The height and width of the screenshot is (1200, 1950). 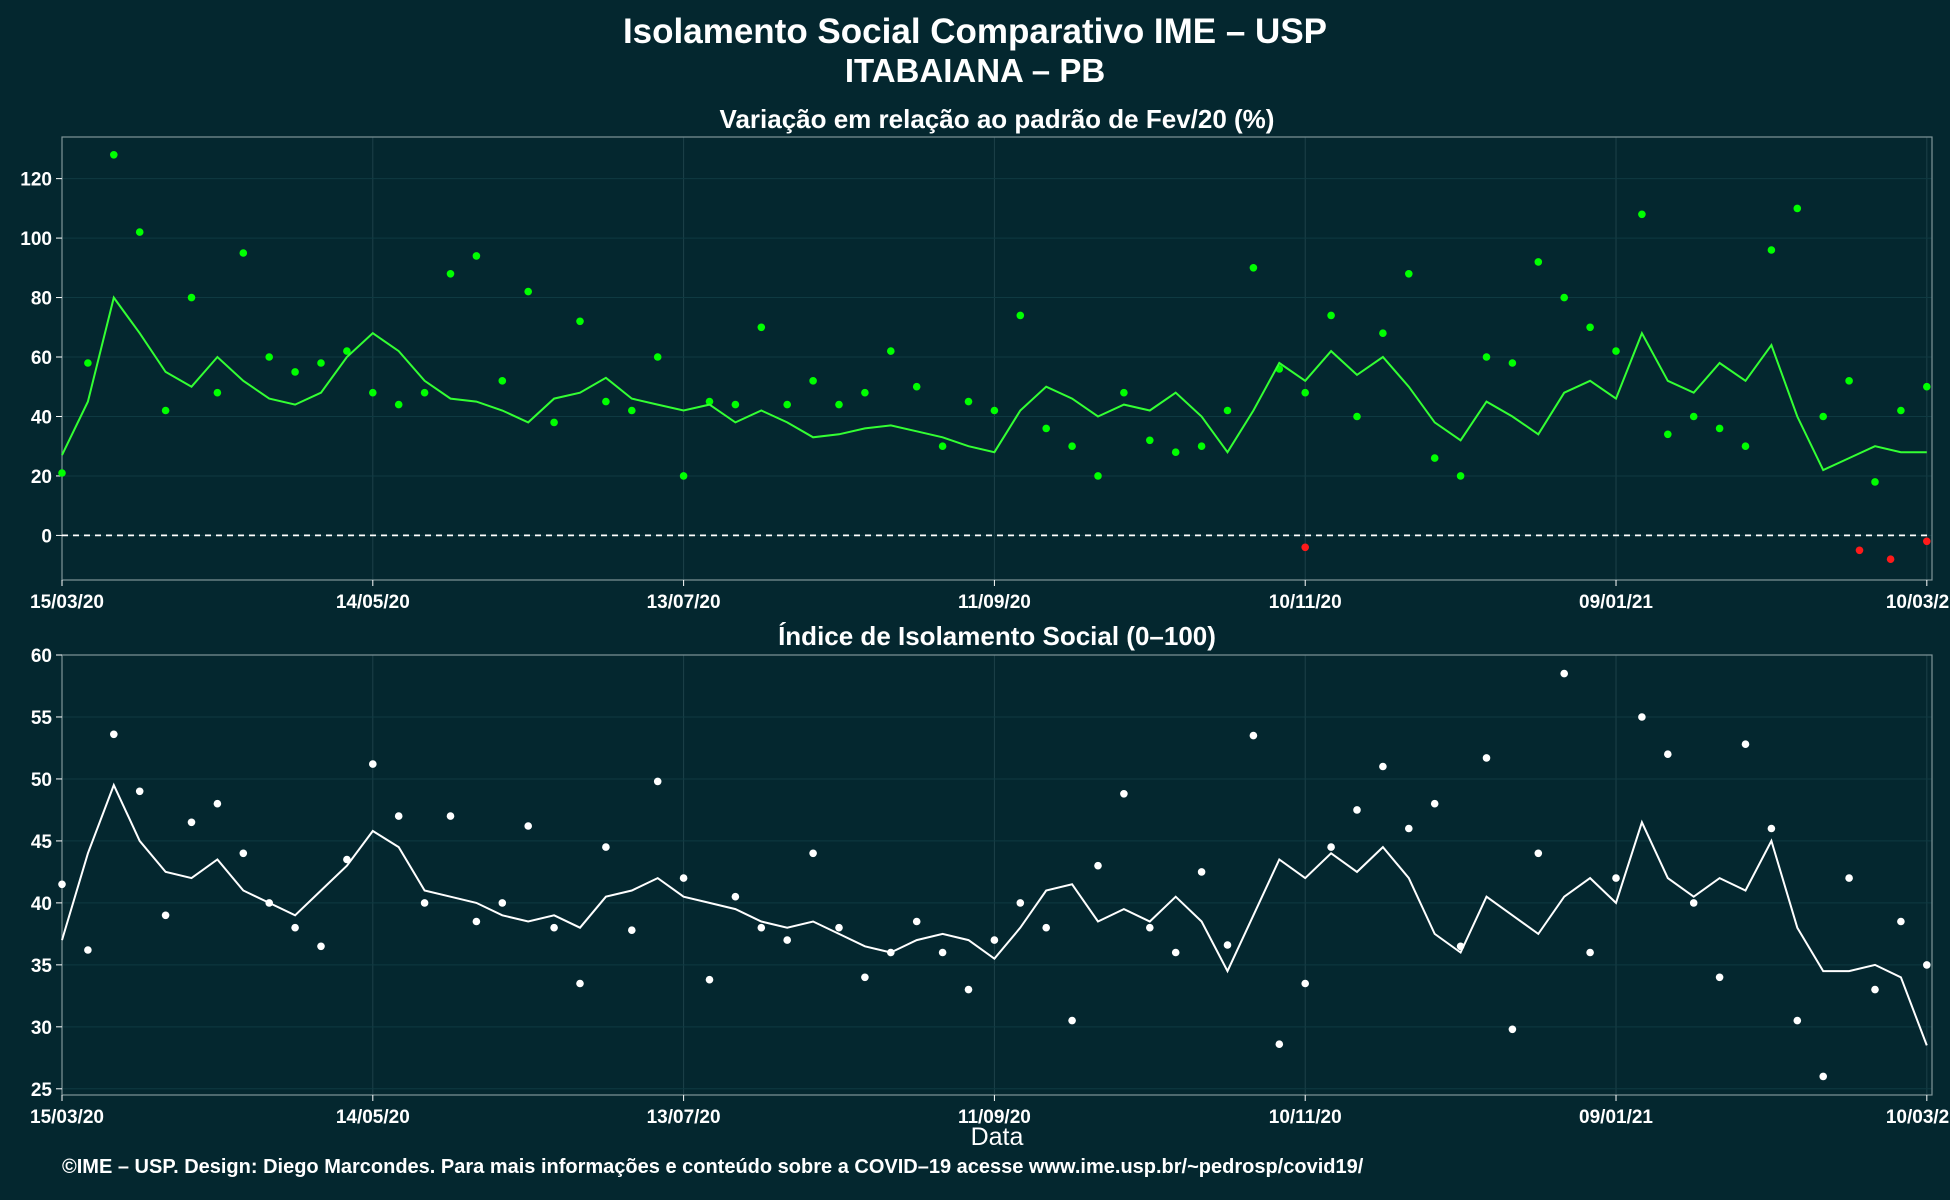 What do you see at coordinates (1305, 1117) in the screenshot?
I see `x-tick-label: 10/11/20` at bounding box center [1305, 1117].